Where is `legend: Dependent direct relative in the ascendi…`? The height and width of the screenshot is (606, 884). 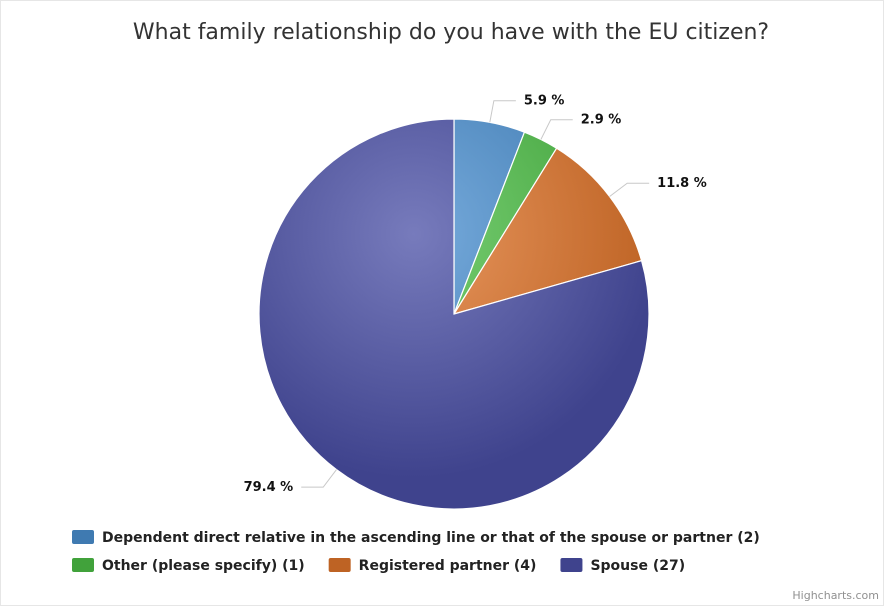
legend: Dependent direct relative in the ascendi… is located at coordinates (416, 552).